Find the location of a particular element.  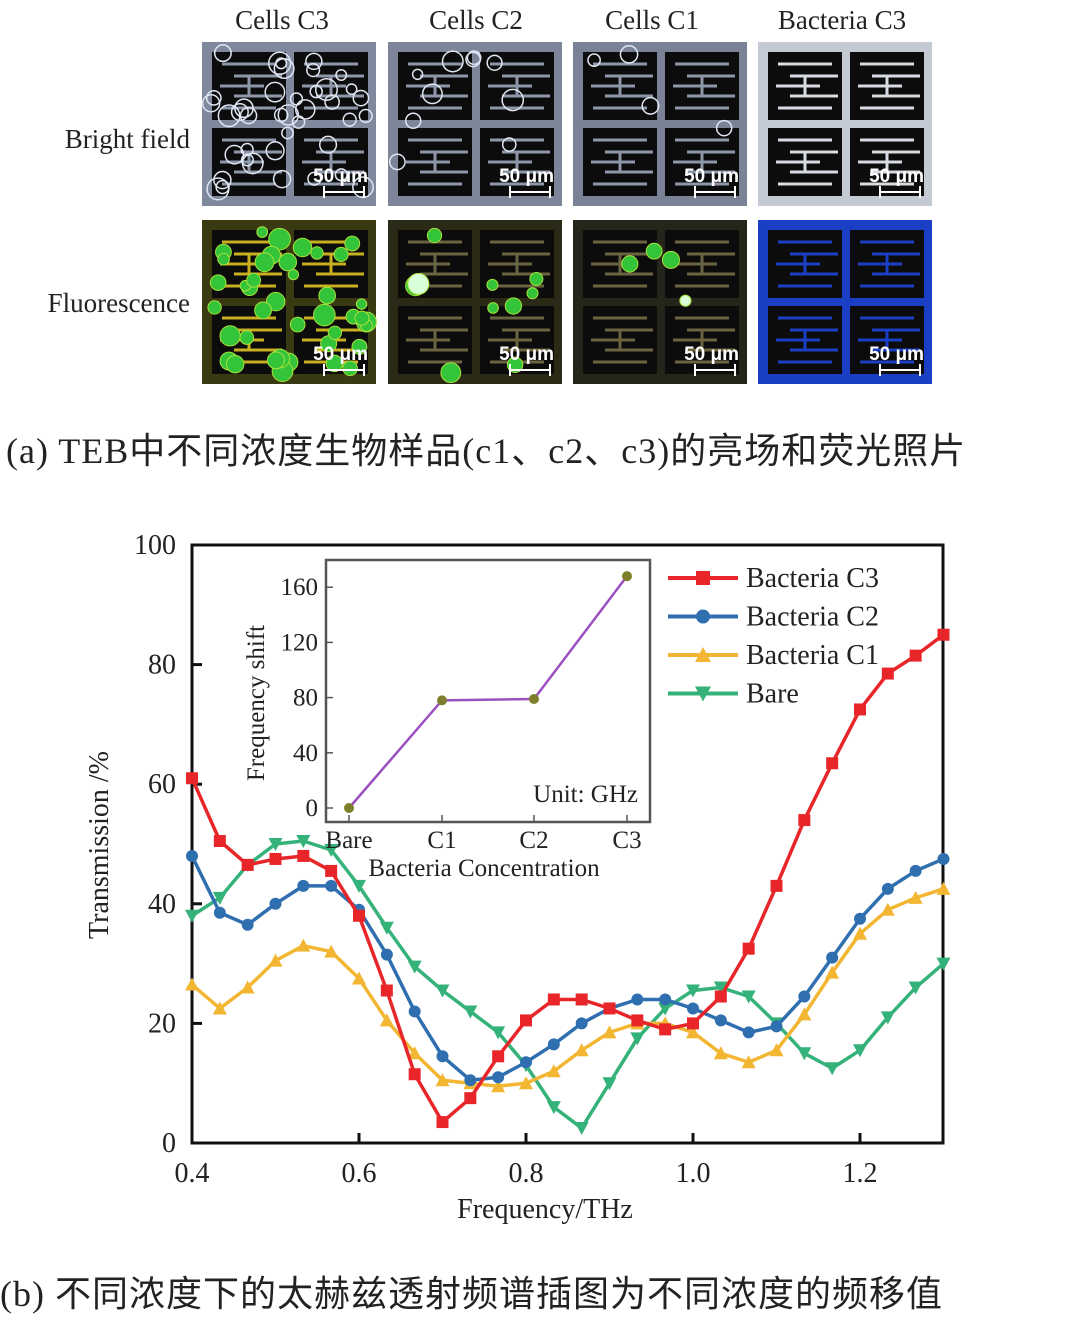

y-tick-label: 60 is located at coordinates (162, 784).